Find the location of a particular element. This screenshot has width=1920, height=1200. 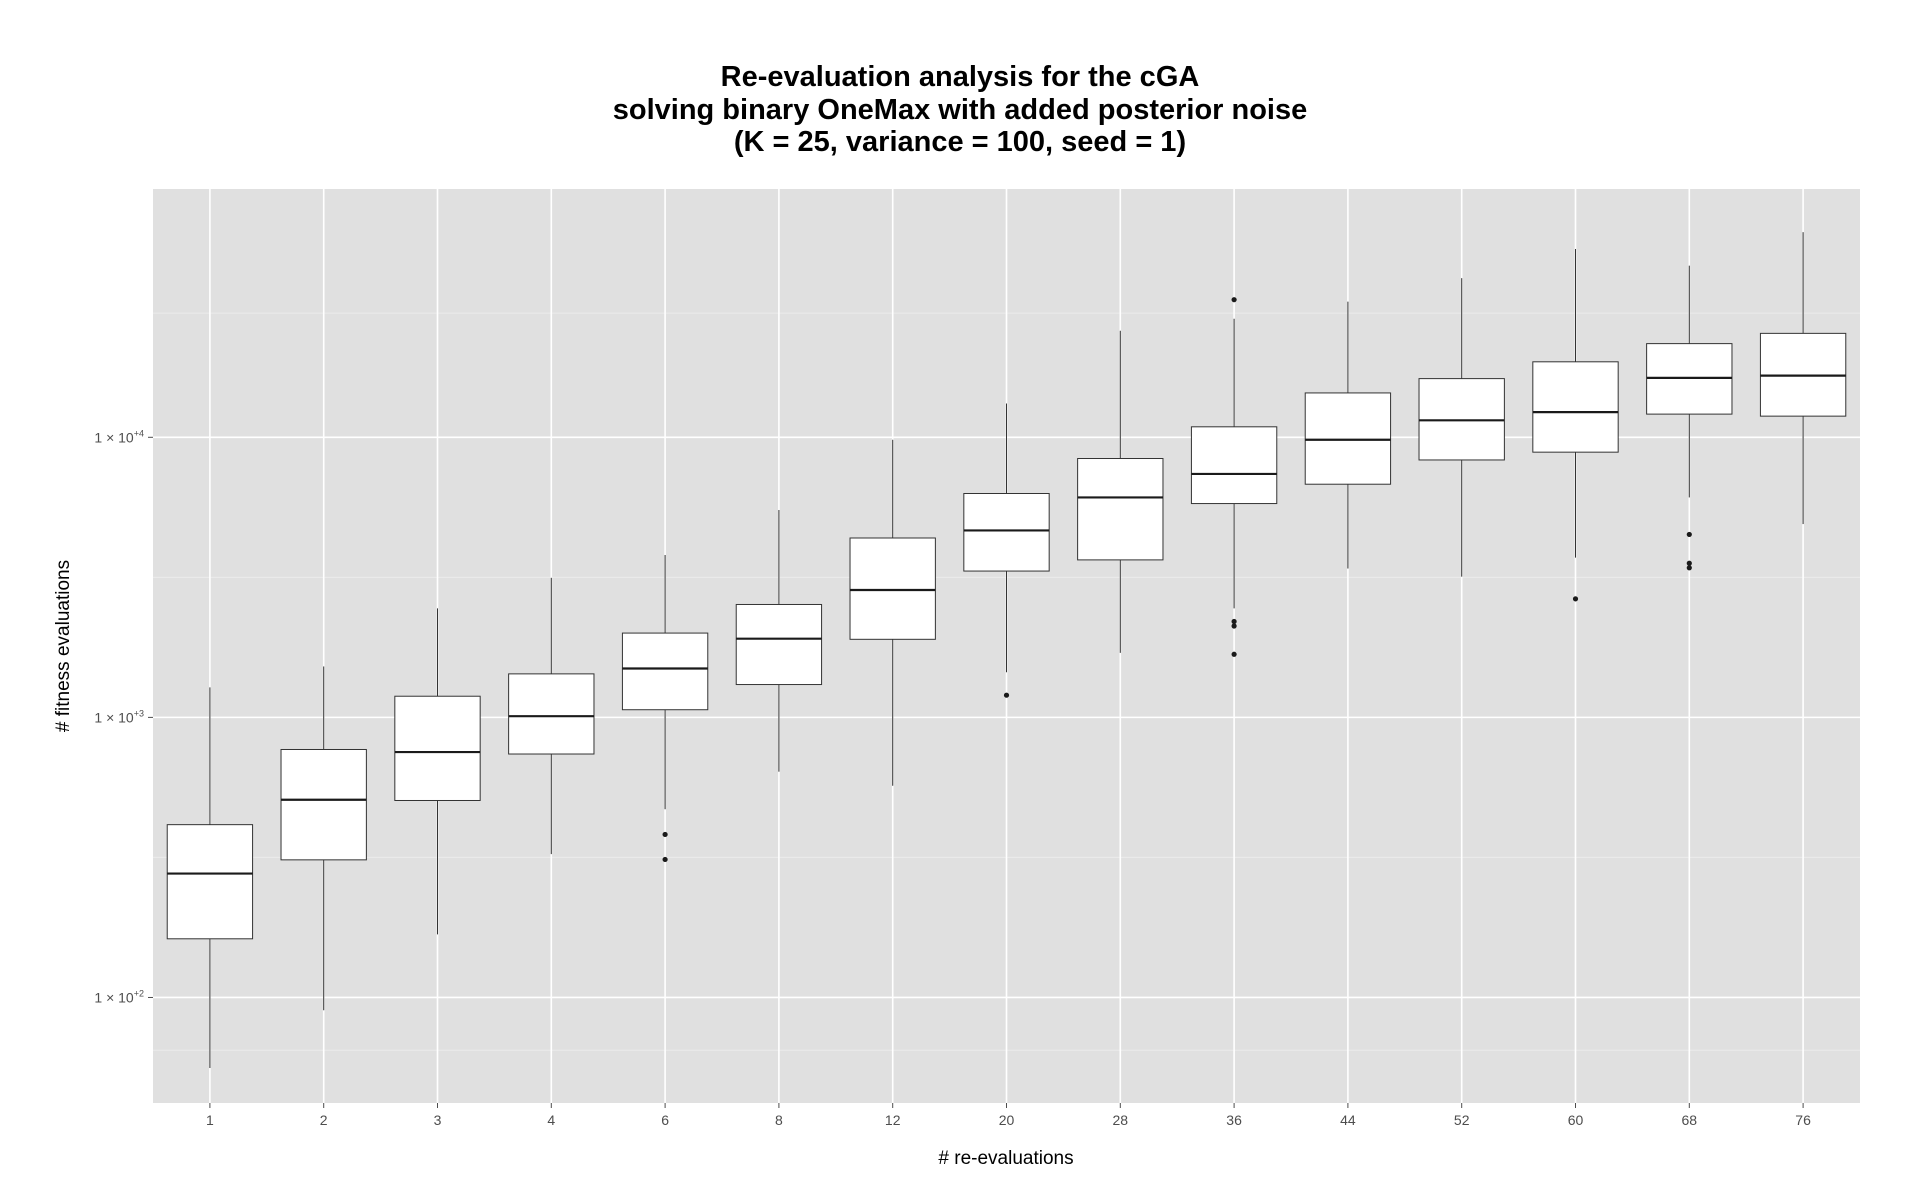

y-tick-label: 1 × 10+3 is located at coordinates (119, 716).